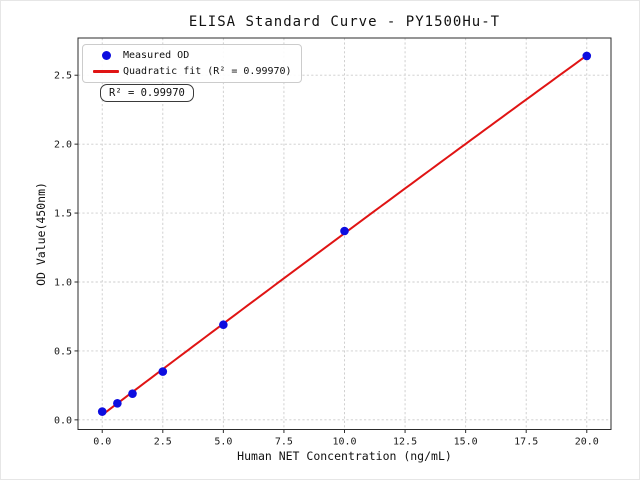 Image resolution: width=640 pixels, height=480 pixels. Describe the element at coordinates (223, 442) in the screenshot. I see `x-tick-label: 5.0` at that location.